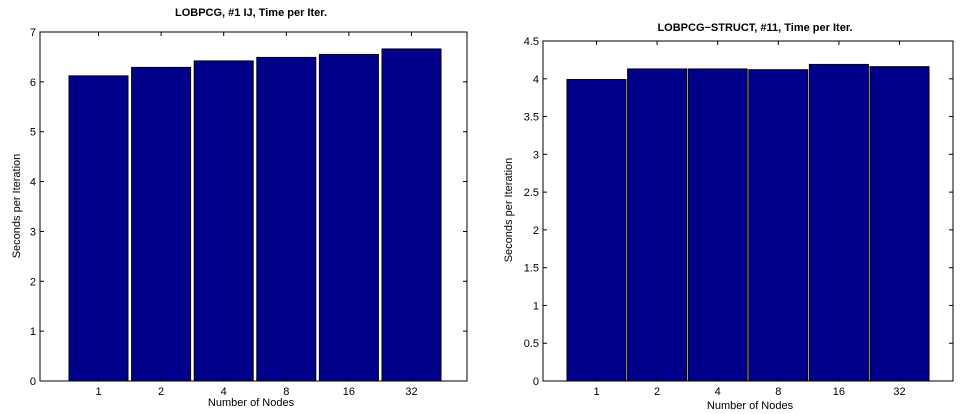  Describe the element at coordinates (33, 133) in the screenshot. I see `y-tick-label: 5` at that location.